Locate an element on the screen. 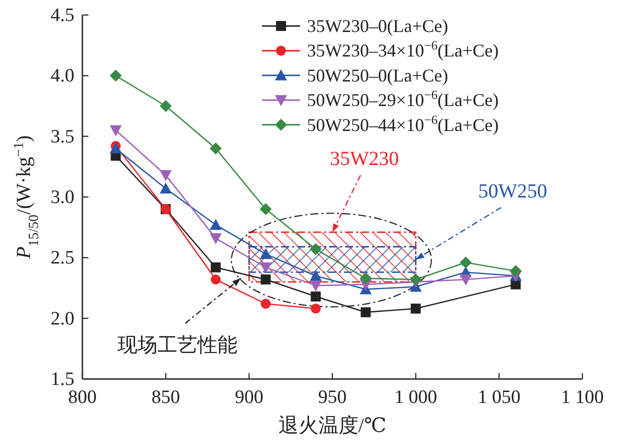 The width and height of the screenshot is (621, 441). y-tick-label: 2.0 is located at coordinates (62, 319).